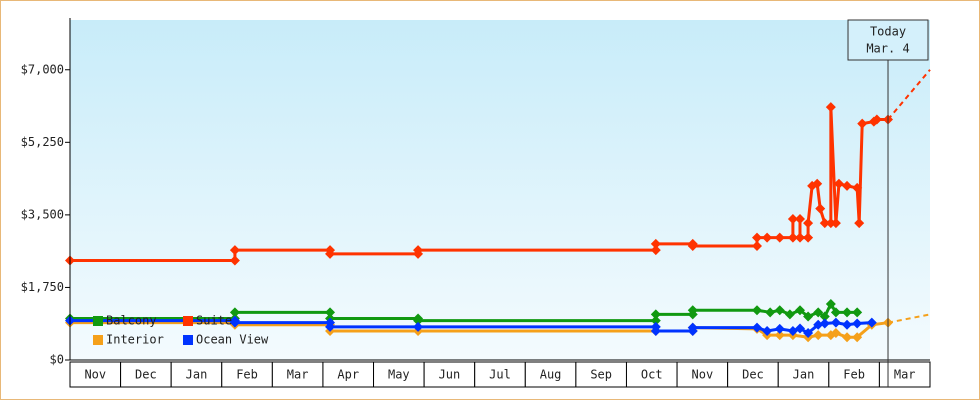 Image resolution: width=980 pixels, height=400 pixels. What do you see at coordinates (450, 375) in the screenshot?
I see `x-tick-label: Jun` at bounding box center [450, 375].